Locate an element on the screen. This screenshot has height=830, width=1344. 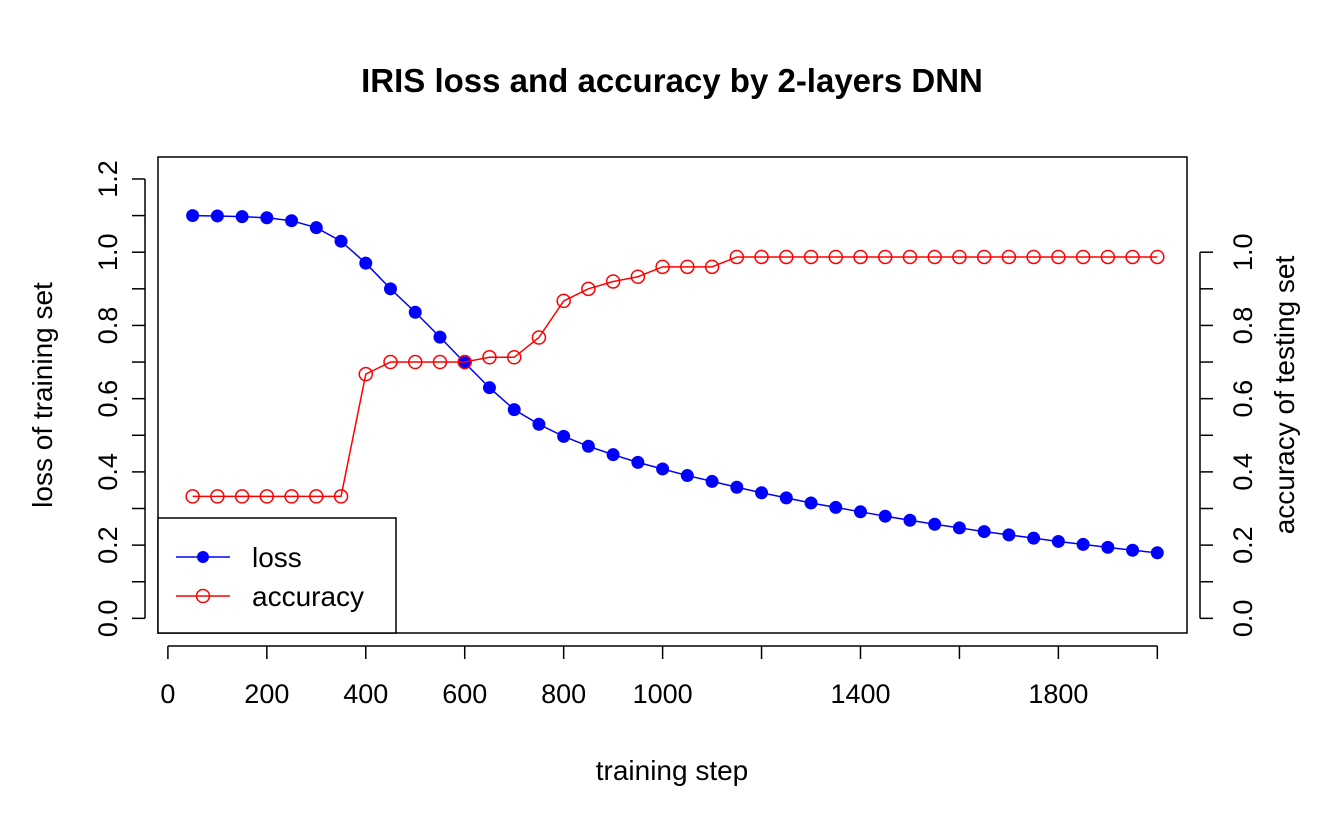
x-tick-label: 400 is located at coordinates (365, 694).